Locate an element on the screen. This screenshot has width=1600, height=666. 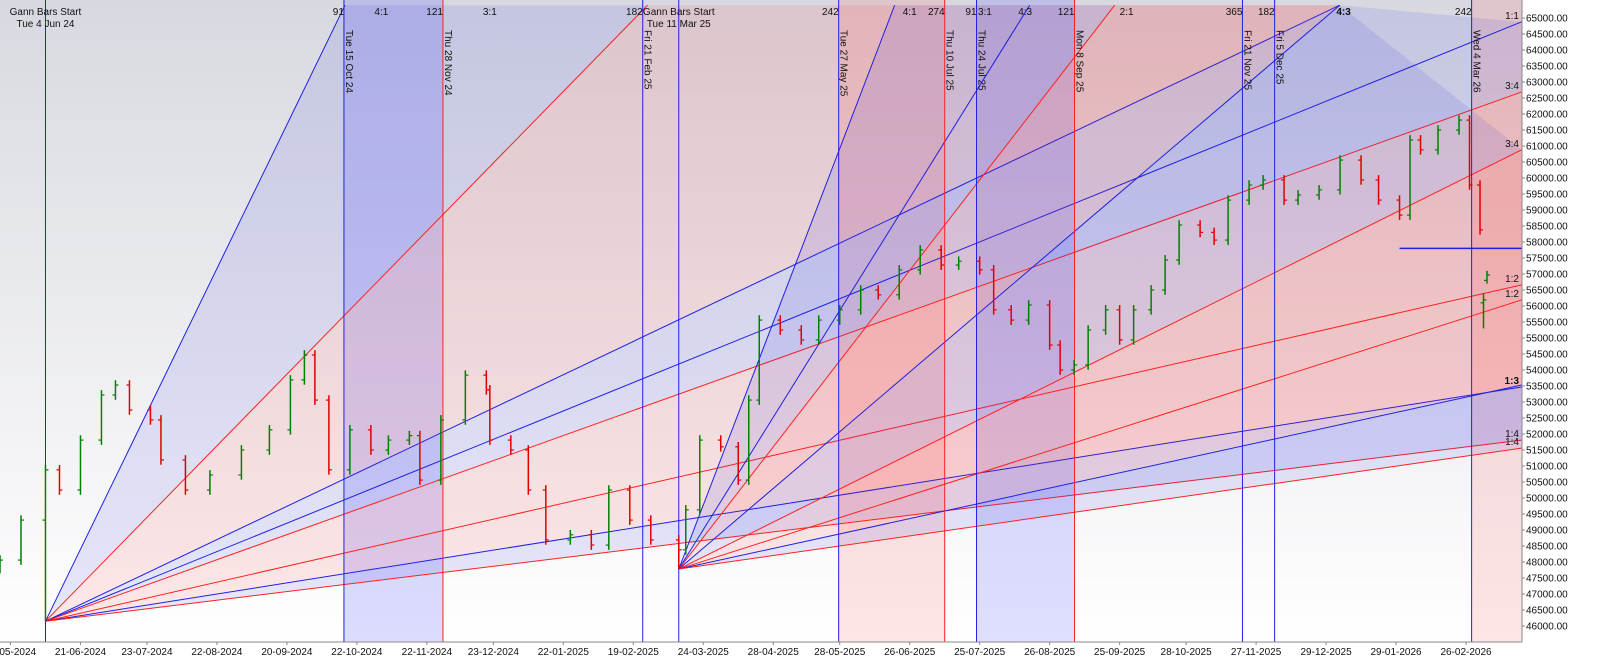
y-tick-label: 47000.00 is located at coordinates (1547, 595).